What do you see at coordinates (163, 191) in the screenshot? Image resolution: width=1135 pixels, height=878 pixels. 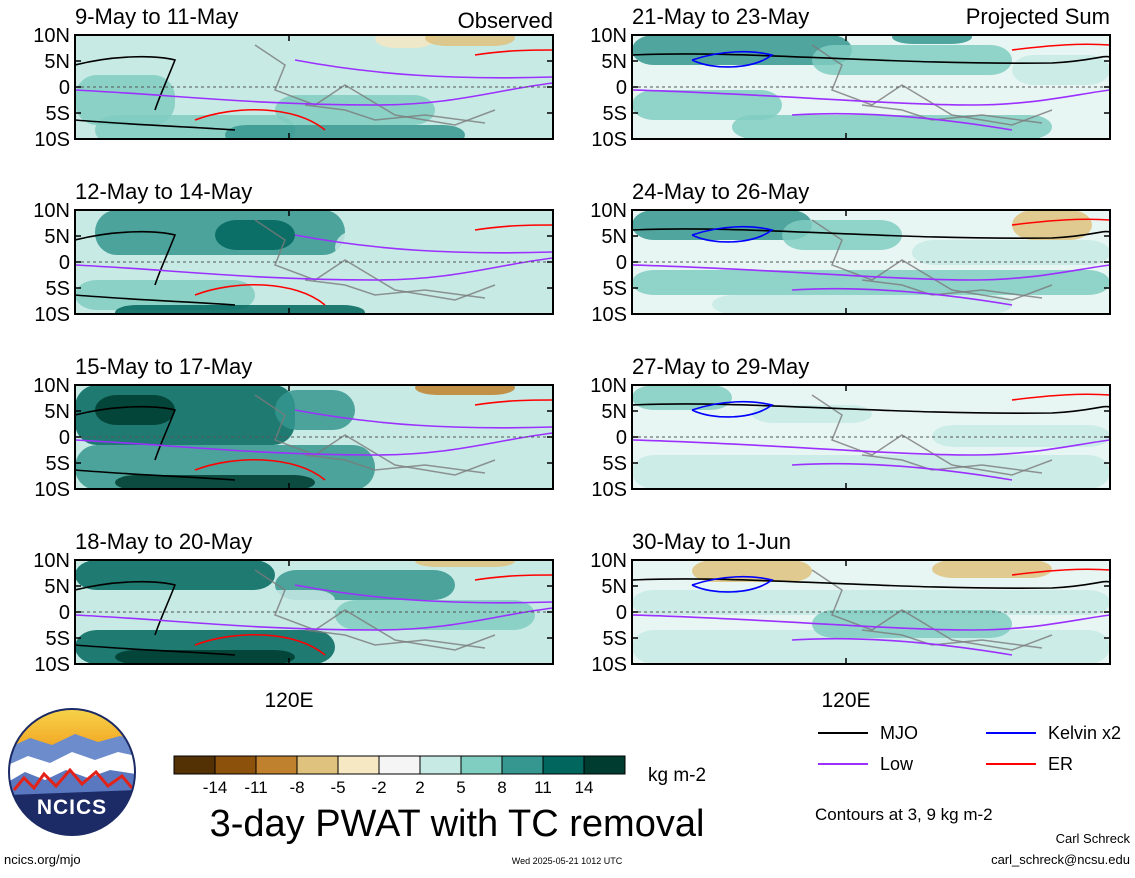 I see `panel-title: 12-May to 14-May` at bounding box center [163, 191].